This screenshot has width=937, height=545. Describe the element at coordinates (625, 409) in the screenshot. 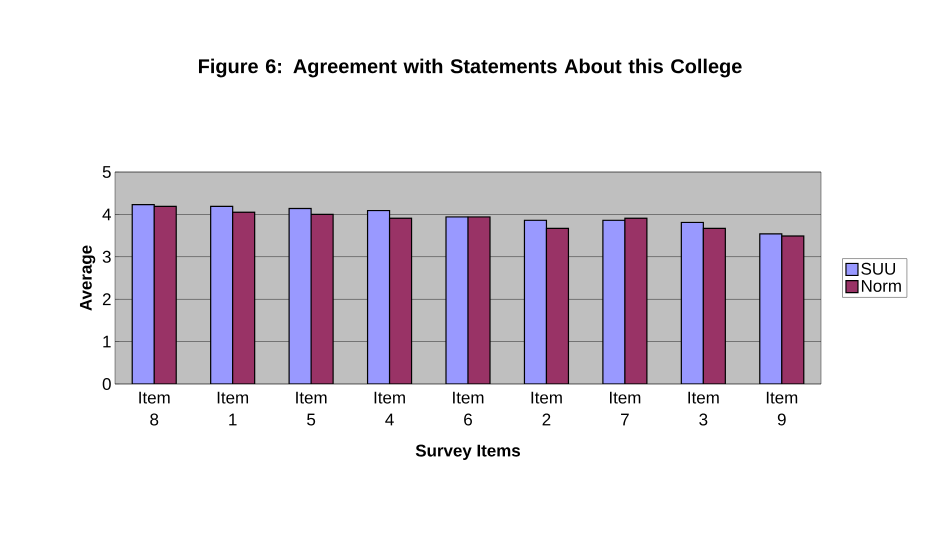

I see `x-tick-label: Item 7` at that location.